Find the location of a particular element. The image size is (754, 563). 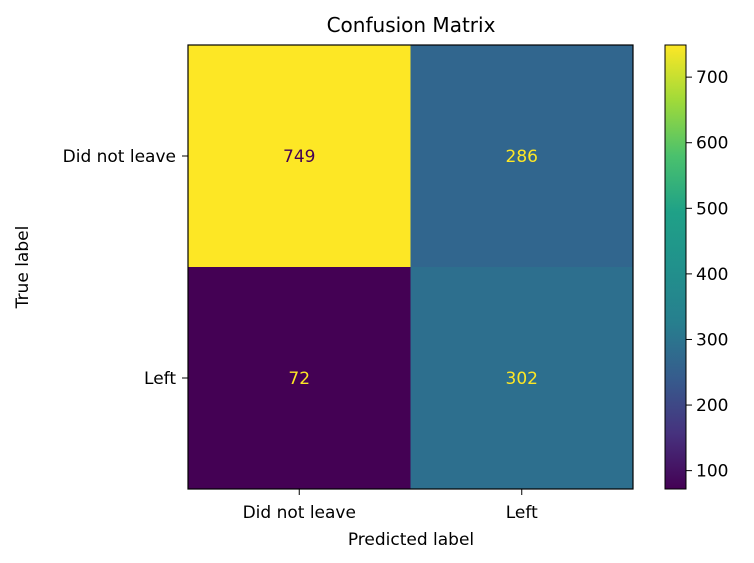

x-tick-label: Did not leave is located at coordinates (299, 513).